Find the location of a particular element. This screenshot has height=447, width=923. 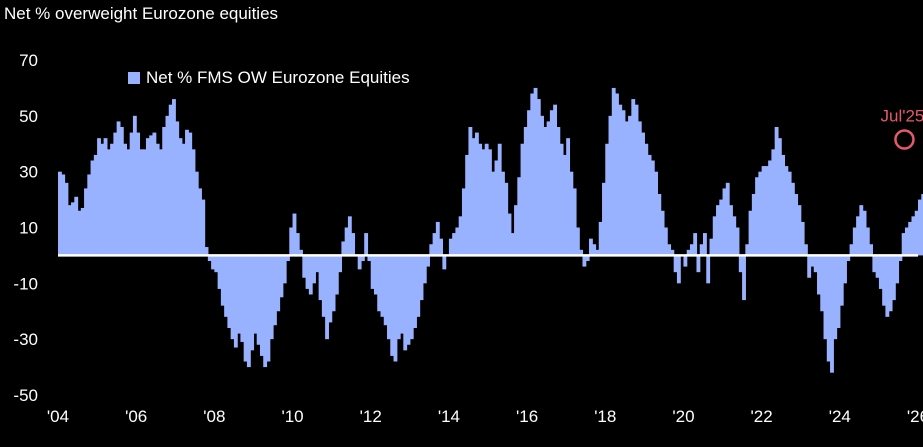

y-tick-label: -10 is located at coordinates (25, 283).